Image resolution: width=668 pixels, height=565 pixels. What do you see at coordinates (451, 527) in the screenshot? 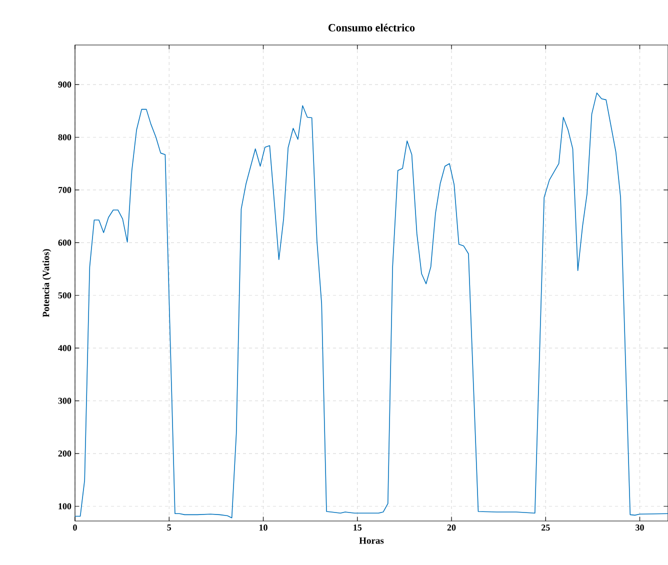
I see `x-tick-label: 20` at bounding box center [451, 527].